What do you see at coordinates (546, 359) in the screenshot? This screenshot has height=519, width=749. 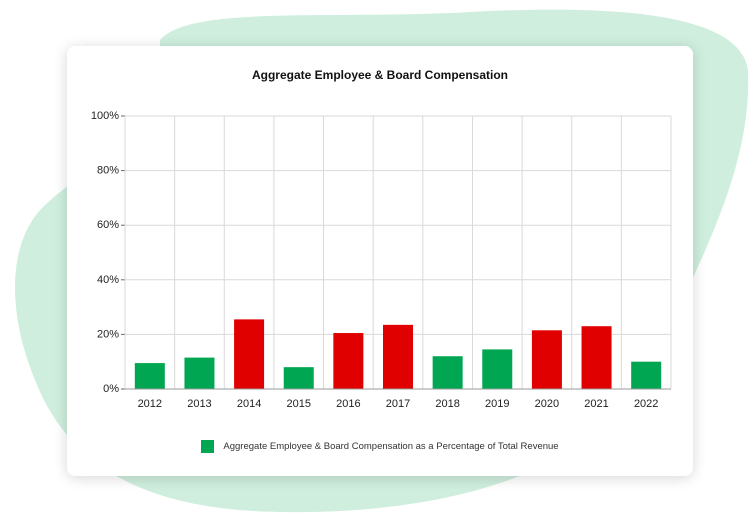 I see `bar-2020` at bounding box center [546, 359].